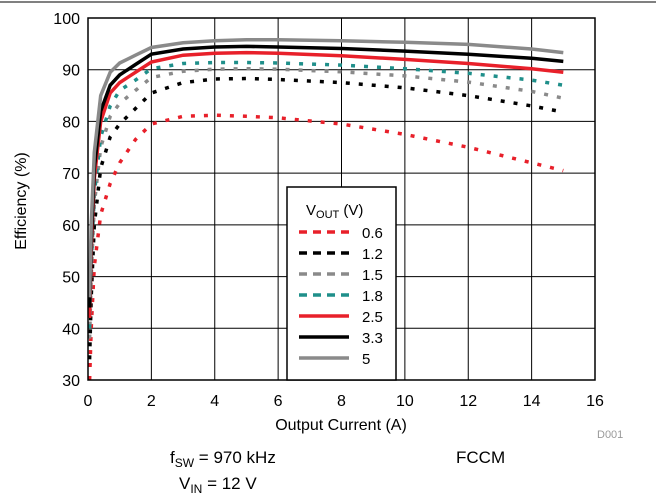  I want to click on legend-label-3-3: 3.3, so click(372, 338).